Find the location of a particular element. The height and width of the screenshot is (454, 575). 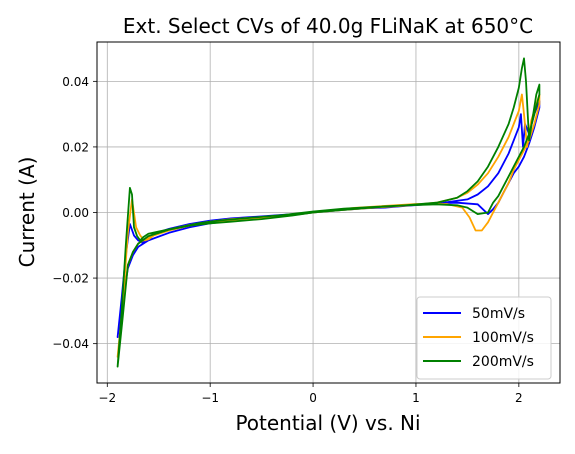

x-tick-label: −2 is located at coordinates (107, 398).